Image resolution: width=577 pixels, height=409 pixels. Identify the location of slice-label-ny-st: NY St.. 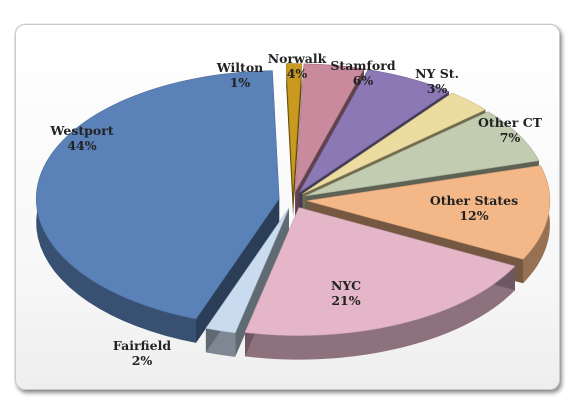
(437, 73).